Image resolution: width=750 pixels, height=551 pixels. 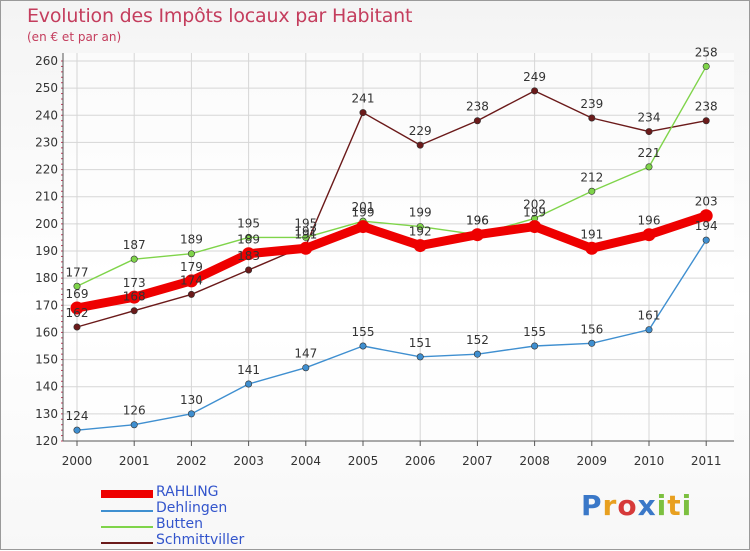 What do you see at coordinates (127, 511) in the screenshot?
I see `legend-swatch-dehlingen` at bounding box center [127, 511].